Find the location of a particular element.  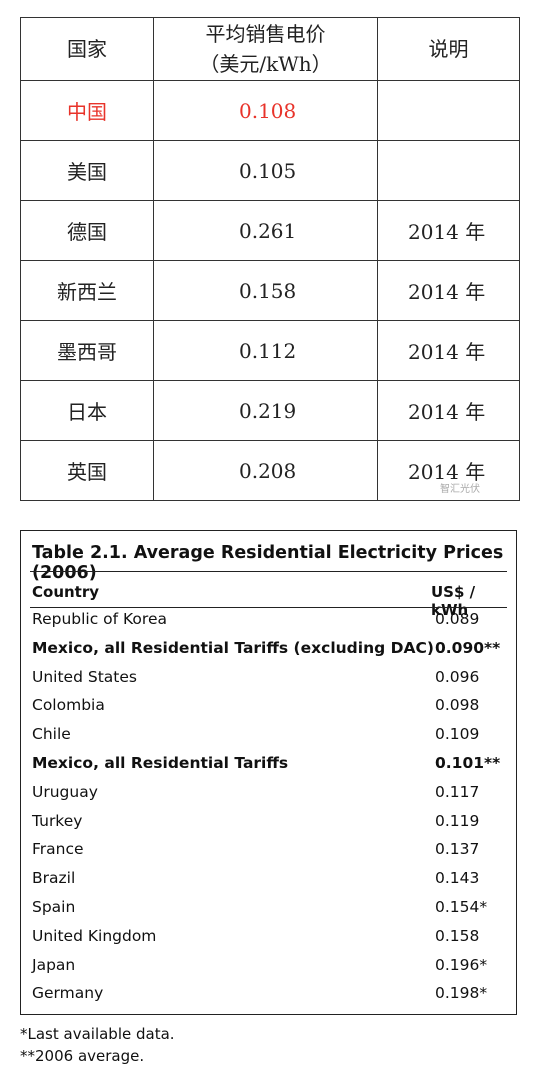

country: Spain is located at coordinates (54, 907).